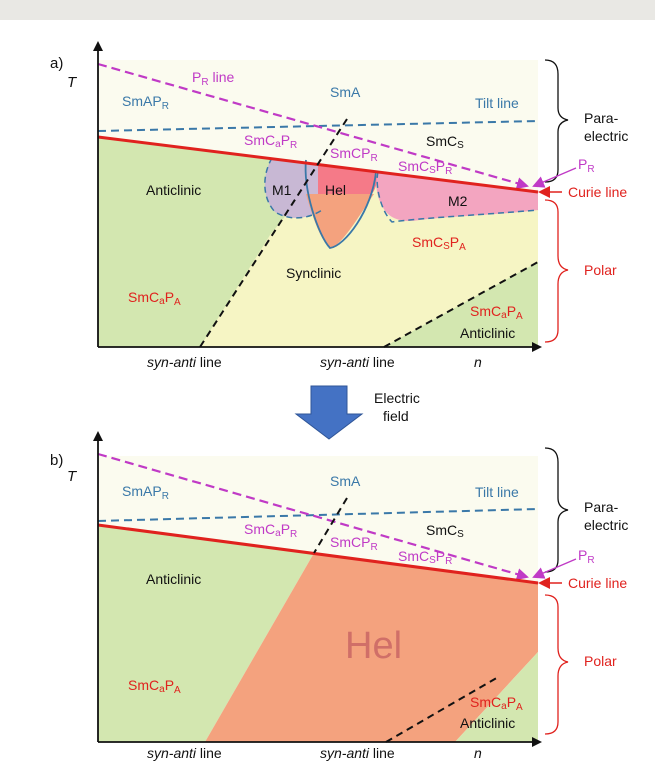 The image size is (655, 762). I want to click on a-axis-t: T, so click(72, 82).